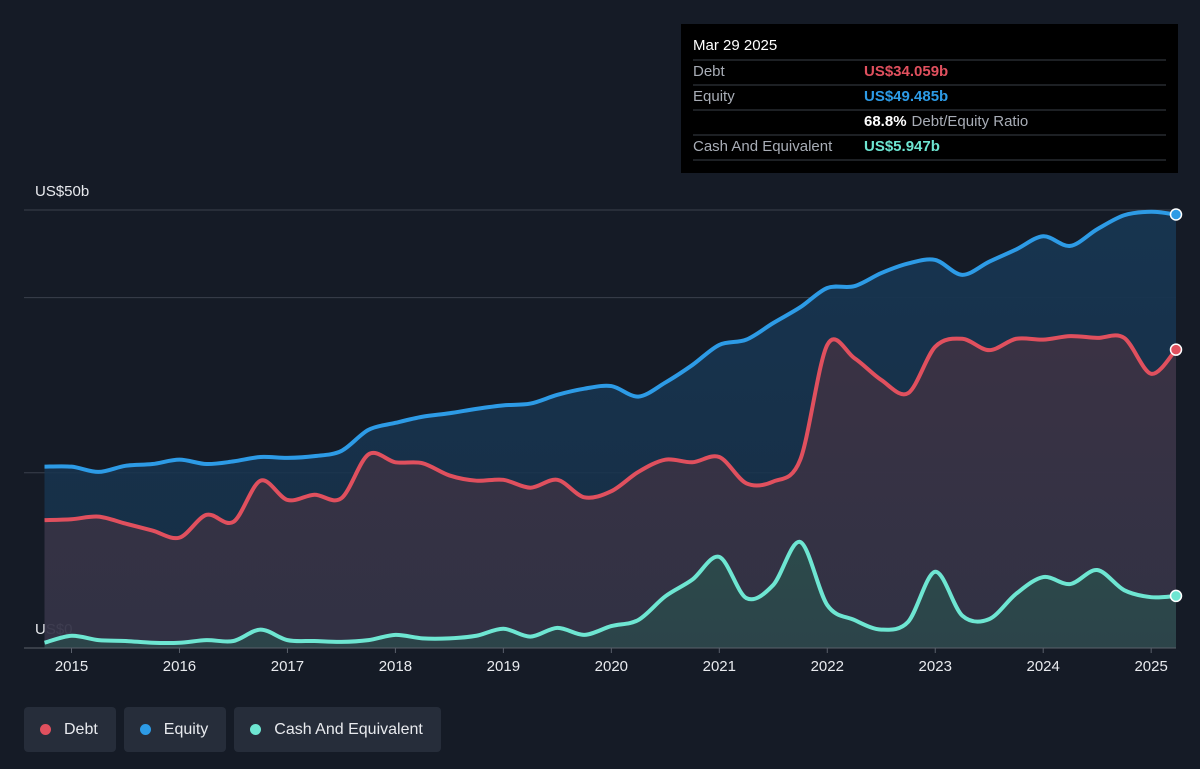 The image size is (1200, 769). Describe the element at coordinates (735, 45) in the screenshot. I see `tooltip-date: Mar 29 2025` at that location.